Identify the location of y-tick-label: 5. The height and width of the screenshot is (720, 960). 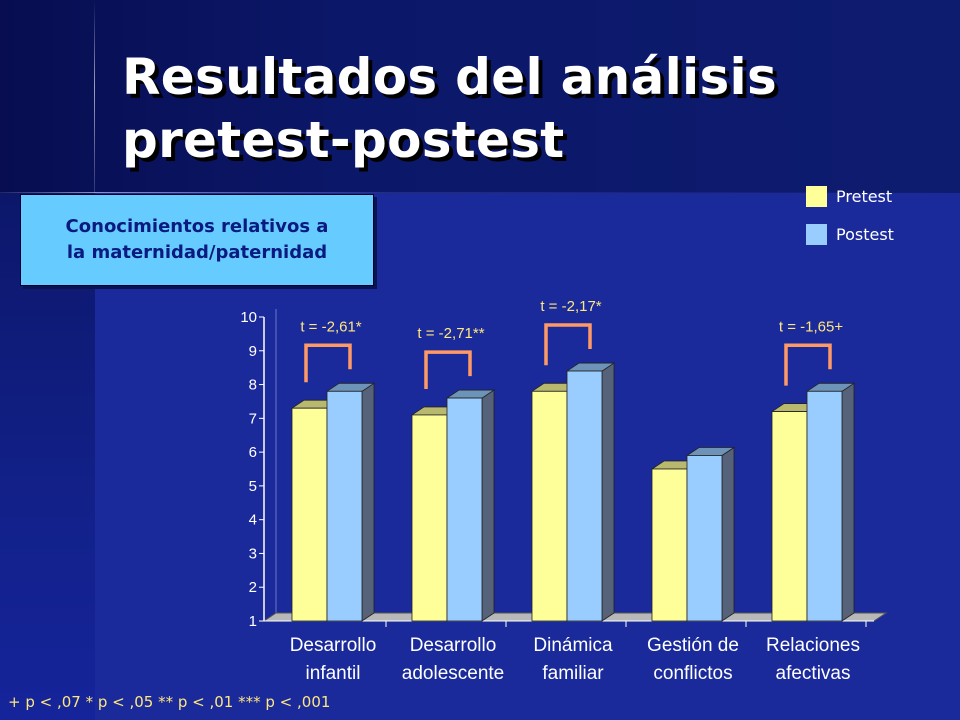
(253, 486).